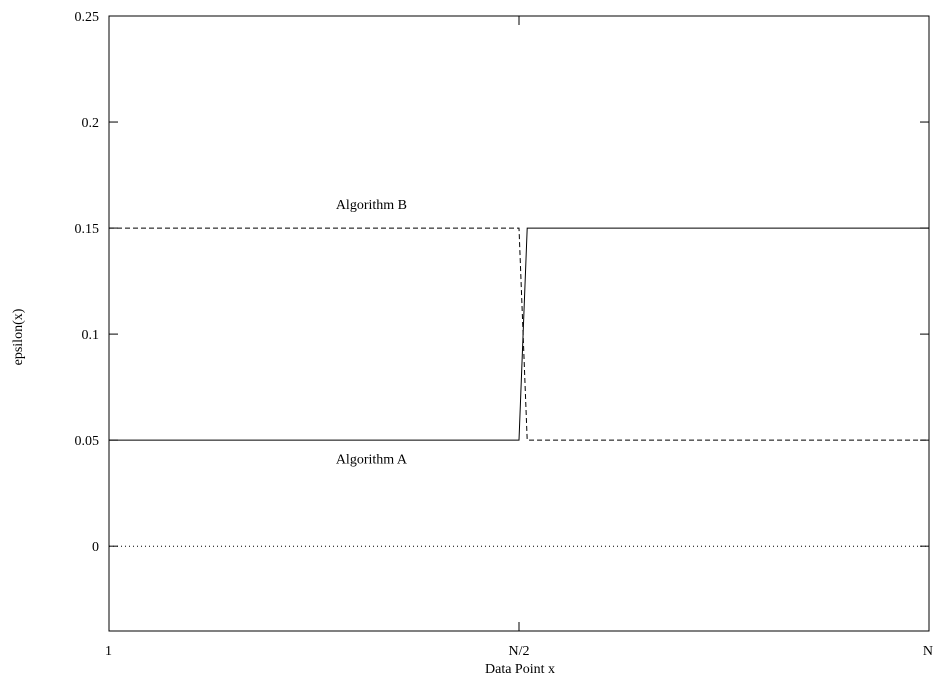 The height and width of the screenshot is (679, 934). I want to click on x-tick-label: N, so click(928, 651).